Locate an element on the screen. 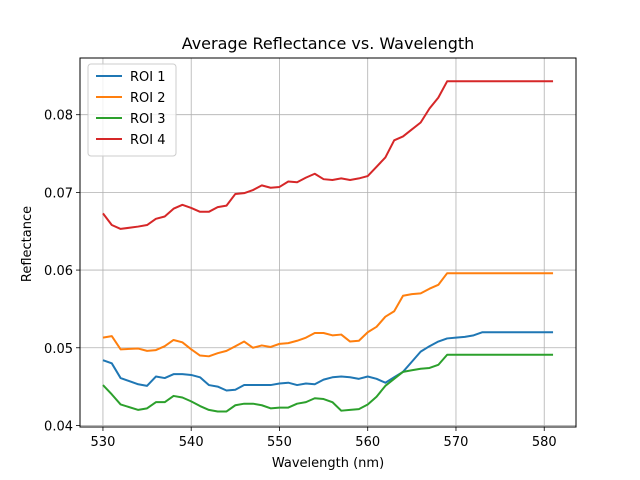 The height and width of the screenshot is (480, 640). legend-label: ROI 1 is located at coordinates (148, 77).